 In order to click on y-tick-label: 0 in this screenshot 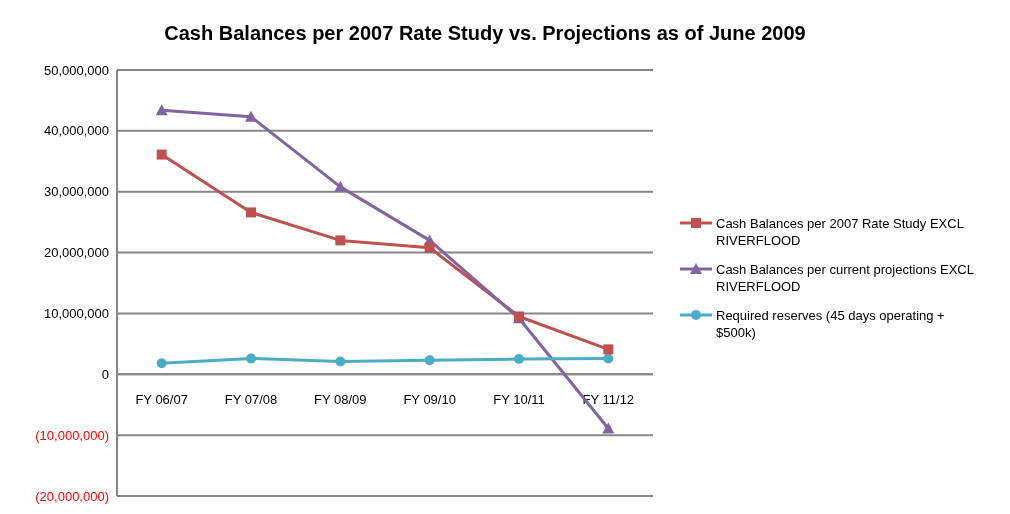, I will do `click(105, 374)`.